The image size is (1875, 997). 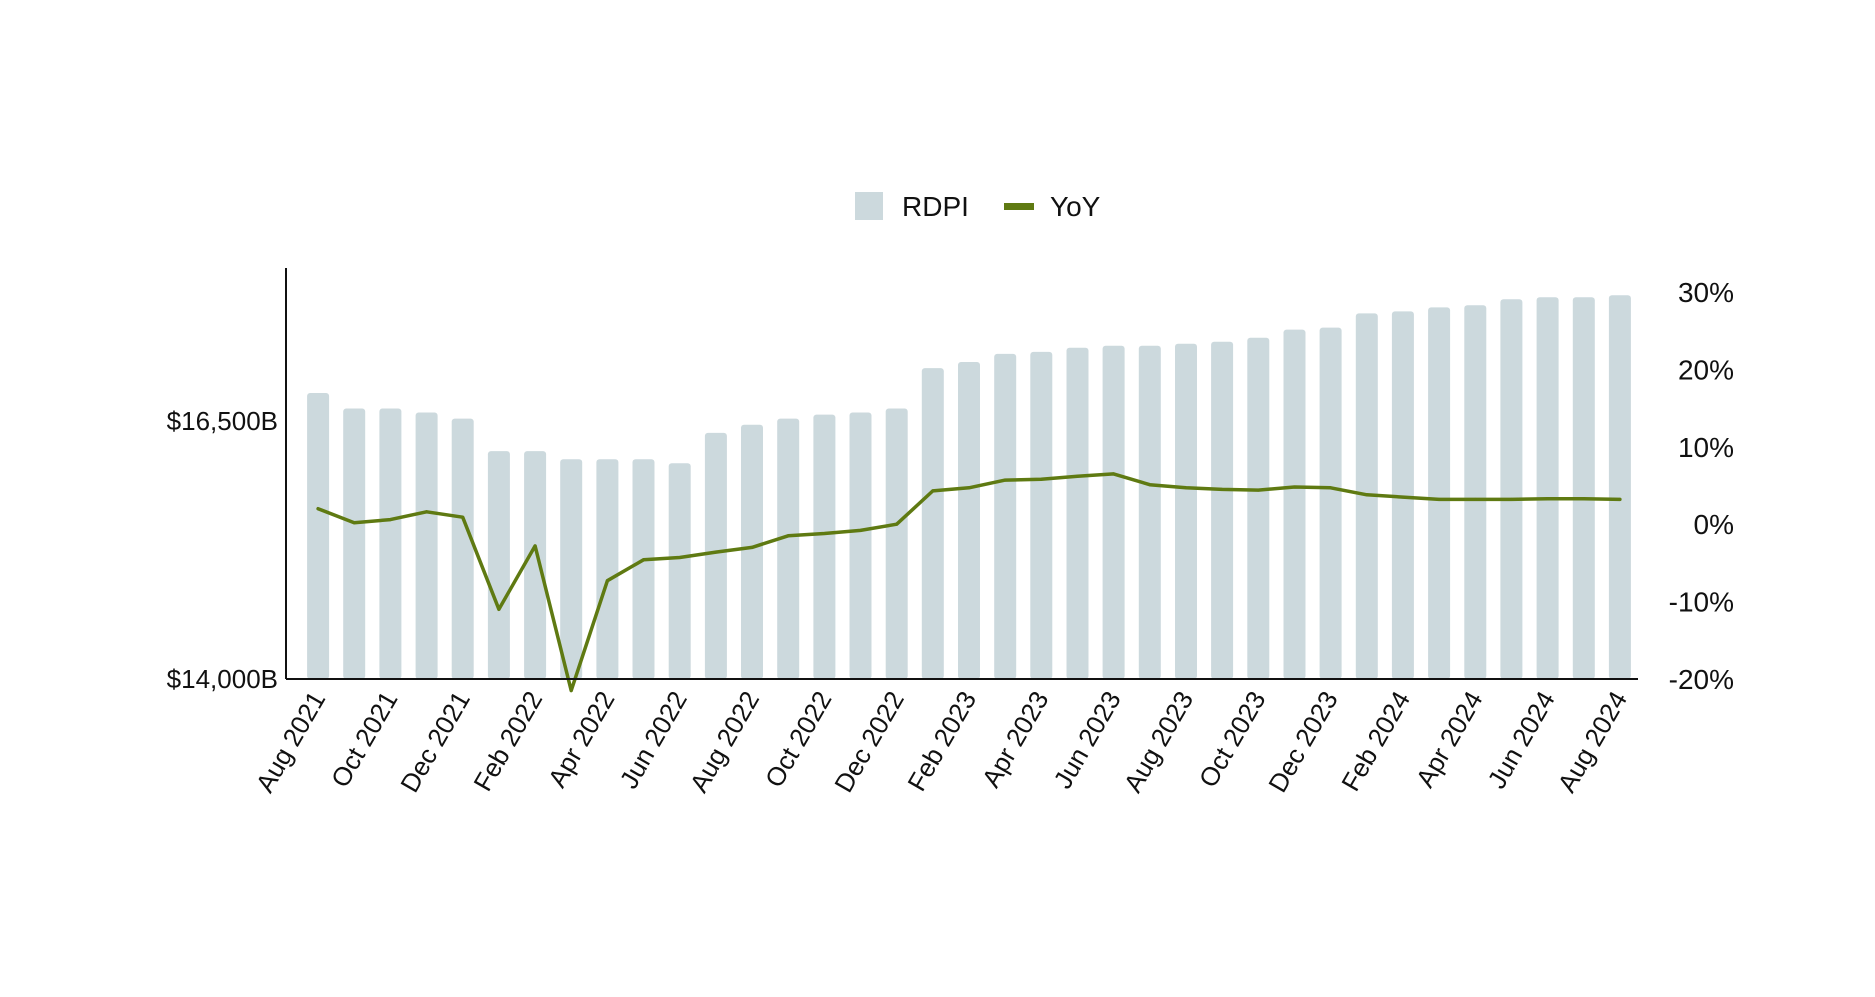 I want to click on x-axis-tick-label: Aug 2022, so click(x=725, y=741).